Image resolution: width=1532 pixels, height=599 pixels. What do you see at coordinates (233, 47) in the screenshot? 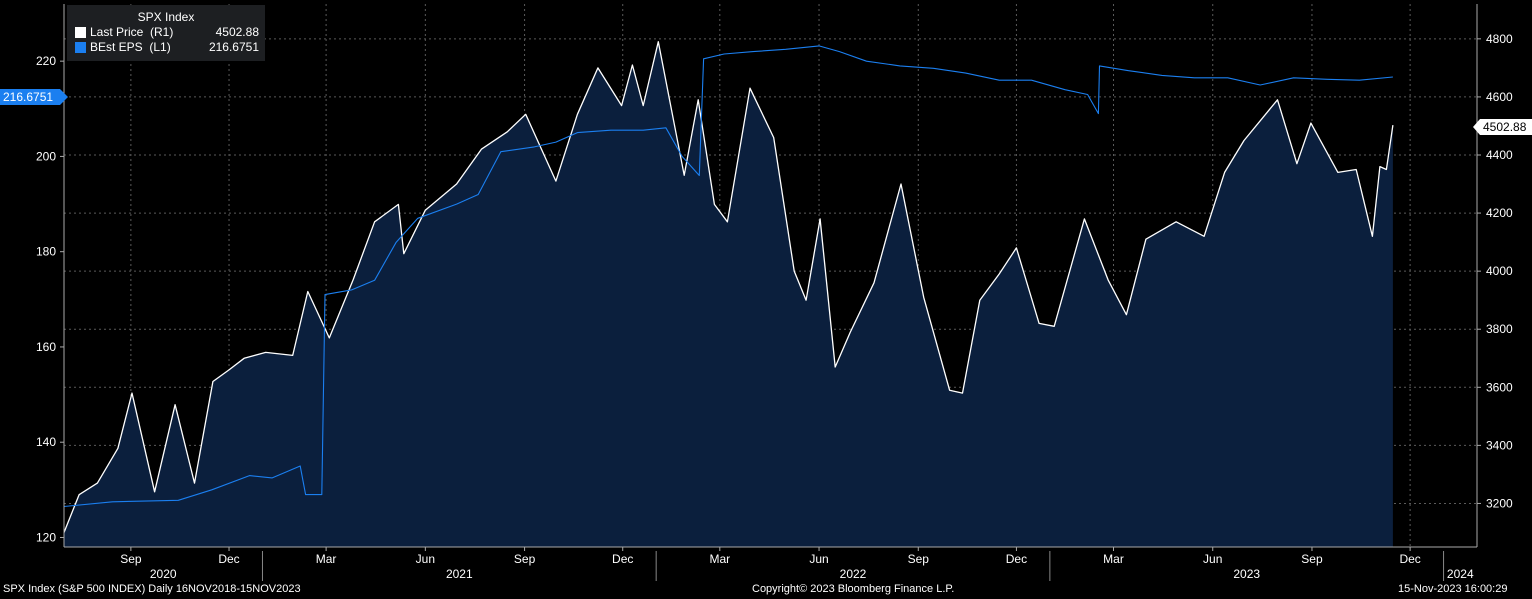
I see `legend-value-best-eps: 216.6751` at bounding box center [233, 47].